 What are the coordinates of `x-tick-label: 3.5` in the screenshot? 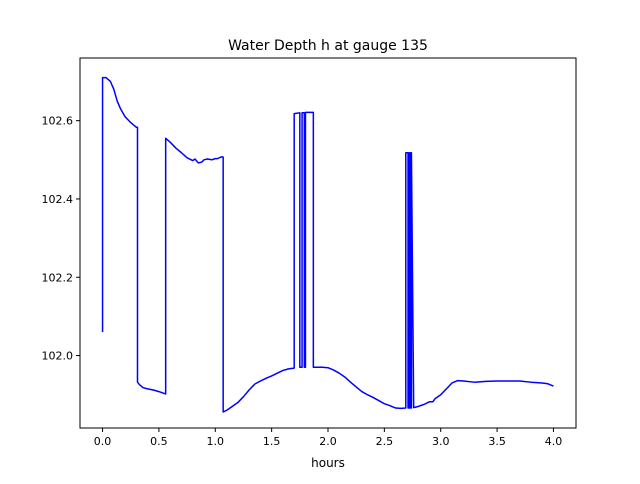 It's located at (497, 441).